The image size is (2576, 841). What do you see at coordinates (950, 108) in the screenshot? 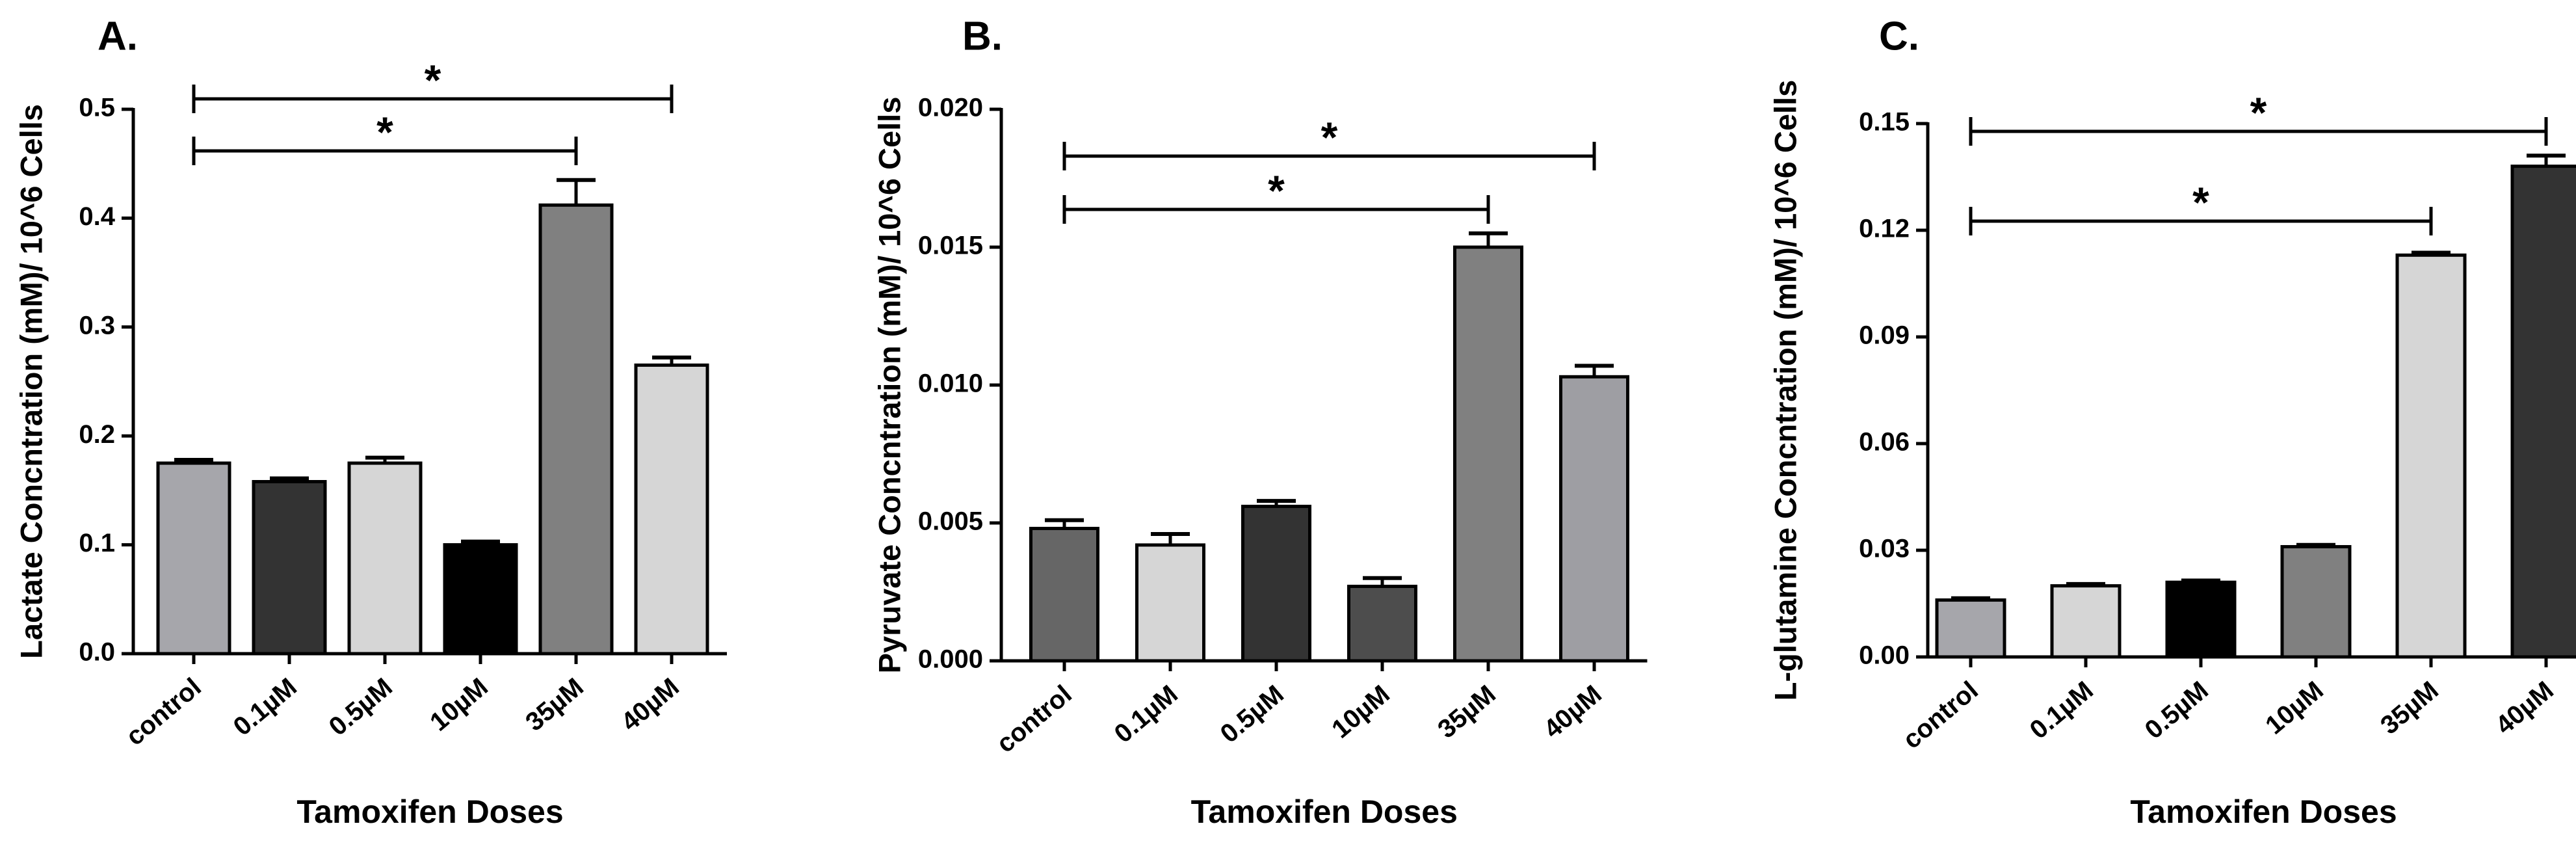
I see `y-tick-label: 0.020` at bounding box center [950, 108].